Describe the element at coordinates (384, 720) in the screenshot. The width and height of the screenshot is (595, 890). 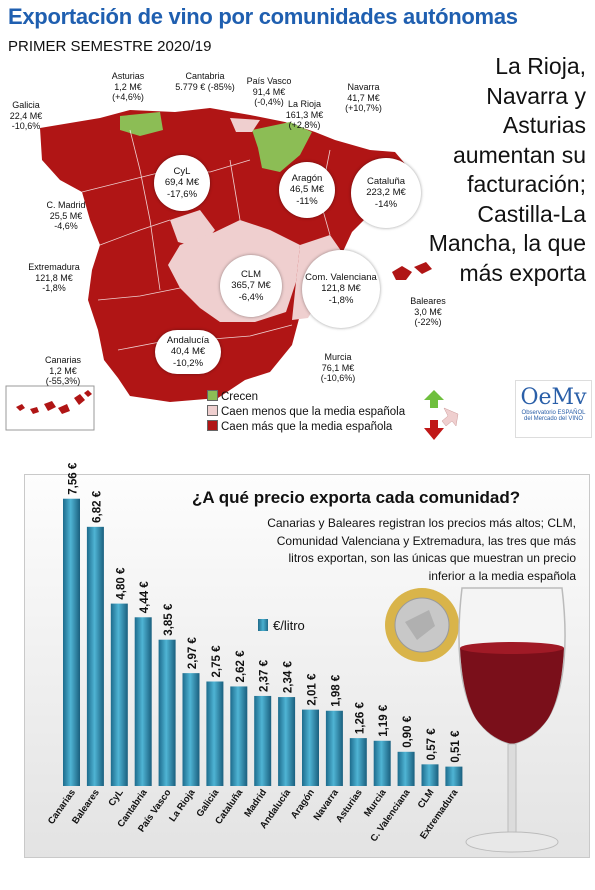
I see `data-label-murcia: 1,19 €` at that location.